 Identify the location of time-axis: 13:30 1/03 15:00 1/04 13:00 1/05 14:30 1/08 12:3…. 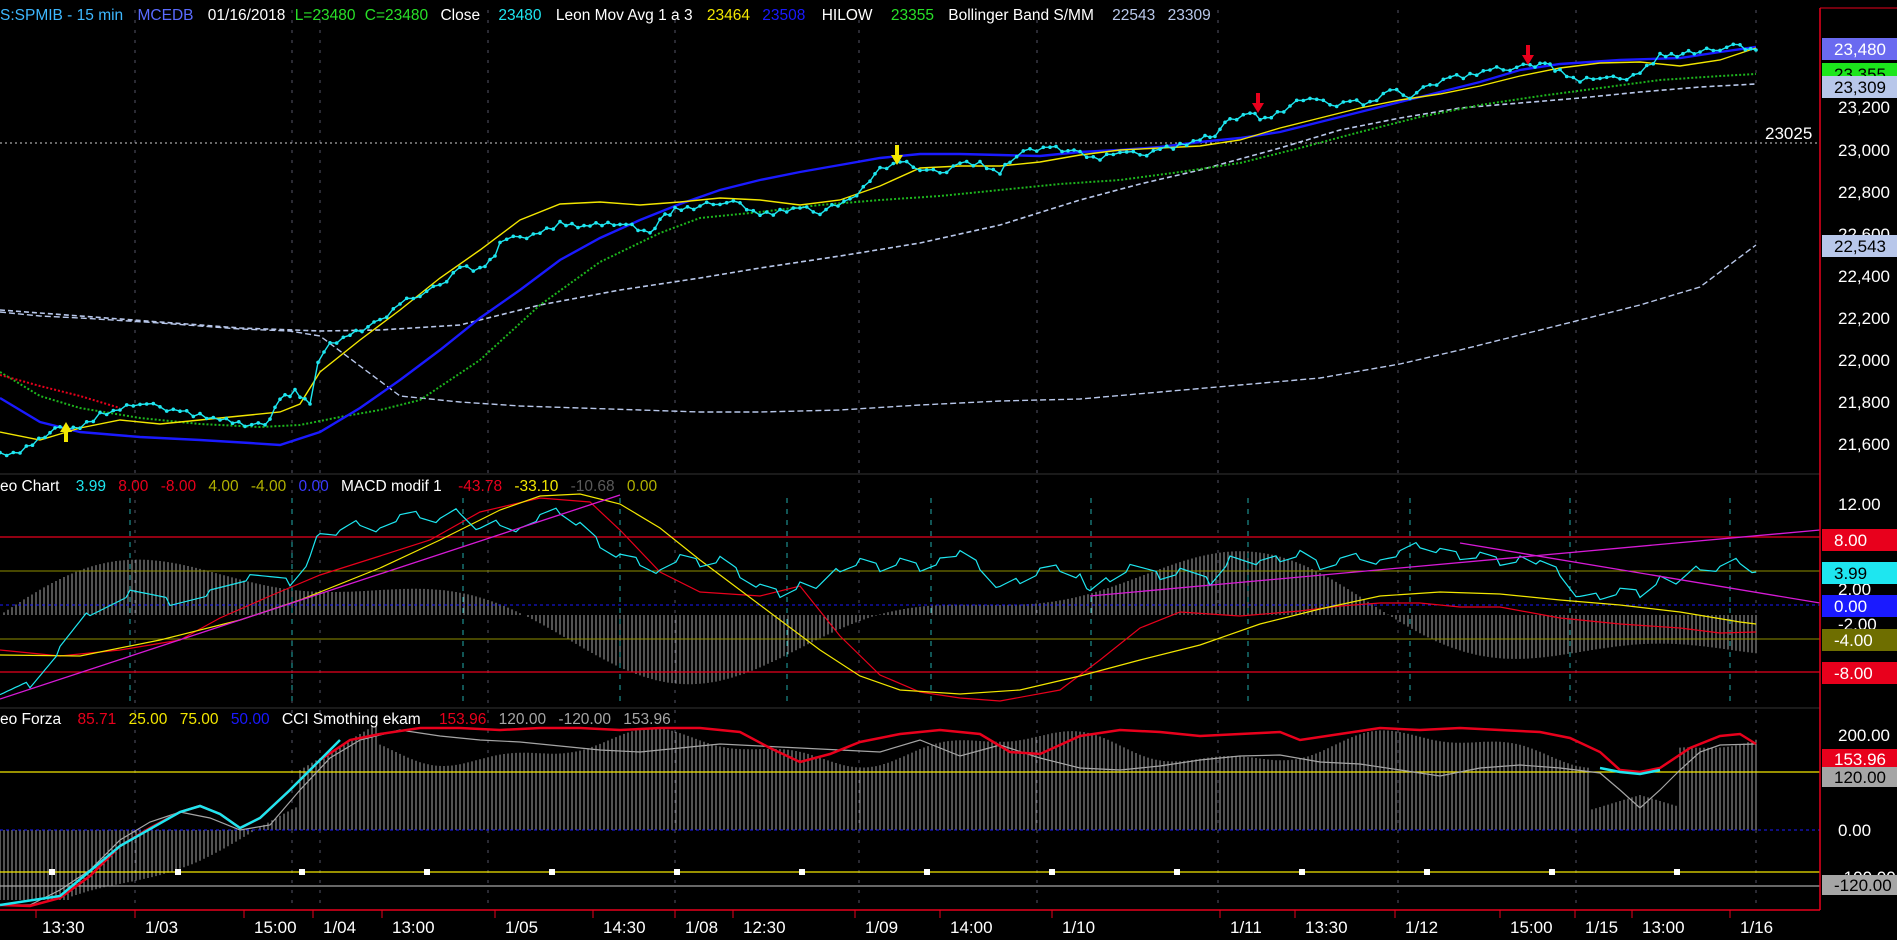
(904, 923).